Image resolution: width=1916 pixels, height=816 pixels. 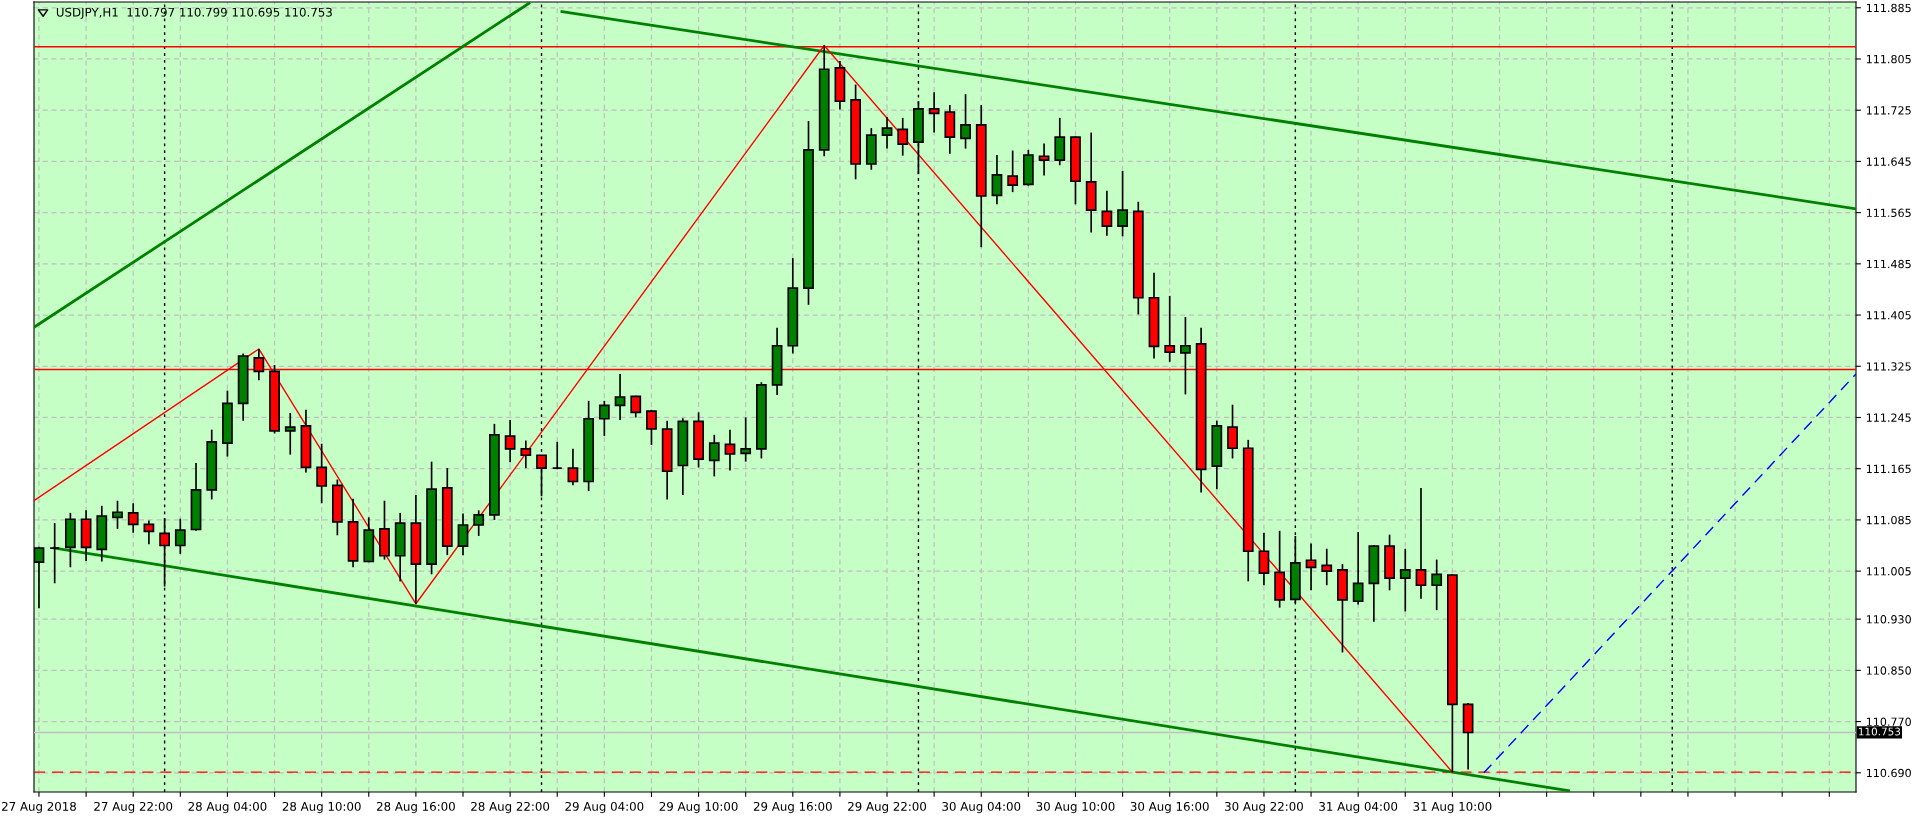 What do you see at coordinates (1888, 59) in the screenshot?
I see `y-tick-label: 111.805` at bounding box center [1888, 59].